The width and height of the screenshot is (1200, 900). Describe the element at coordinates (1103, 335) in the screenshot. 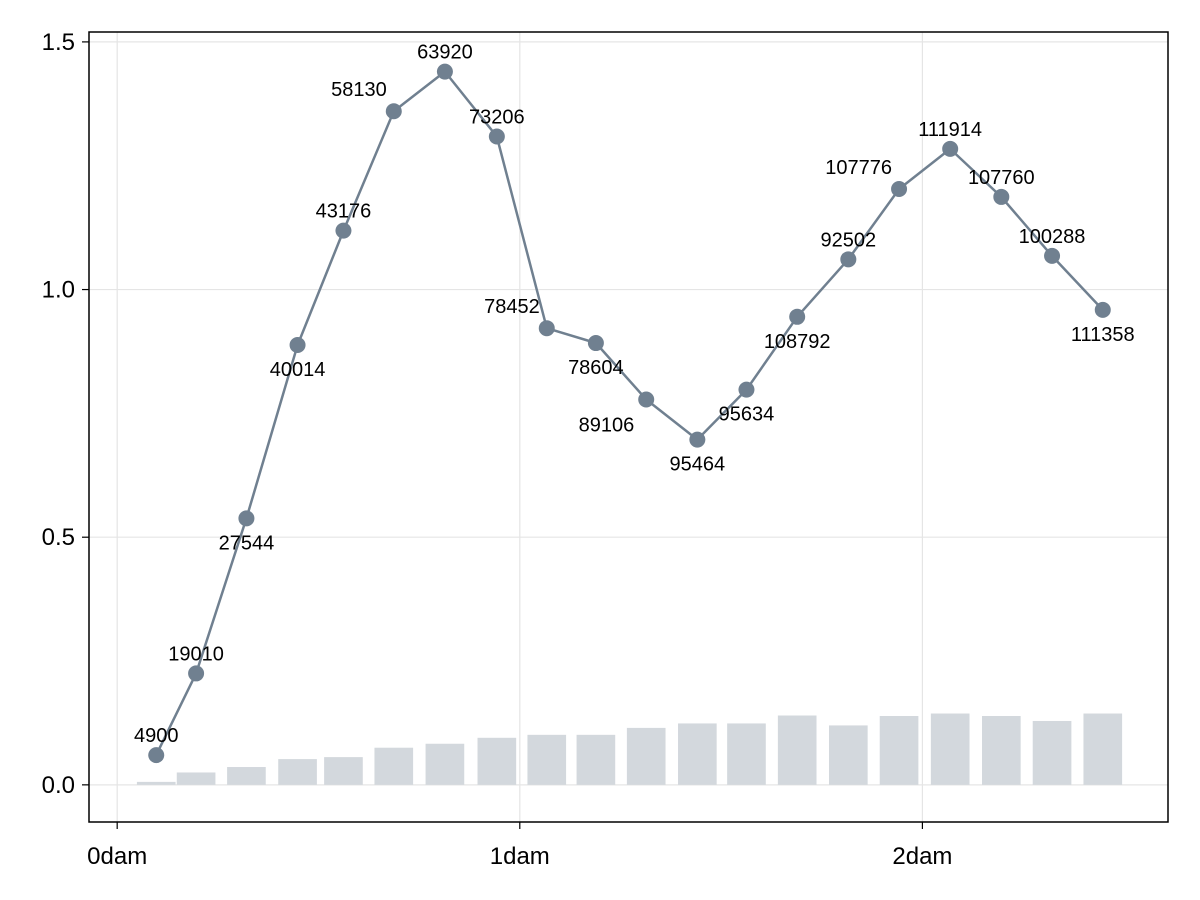

I see `data-label: 111358` at that location.